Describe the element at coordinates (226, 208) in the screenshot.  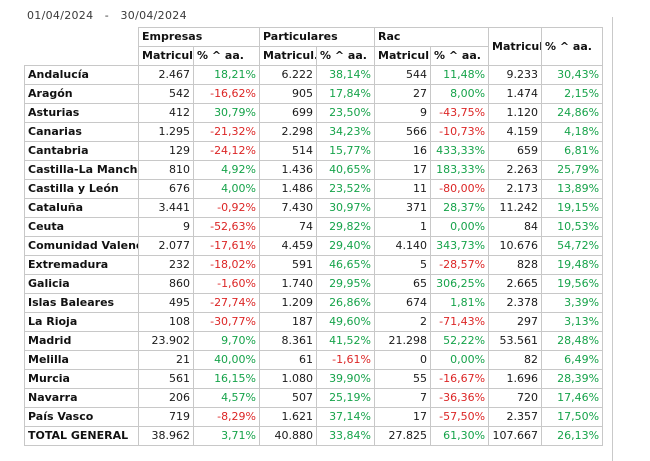
I see `cell-empresas-pct: -0,92%` at that location.